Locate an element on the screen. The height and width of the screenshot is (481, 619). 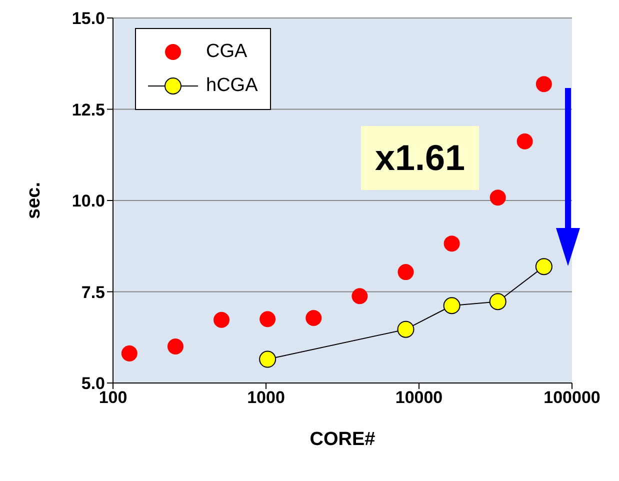
legend-label: CGA is located at coordinates (227, 52).